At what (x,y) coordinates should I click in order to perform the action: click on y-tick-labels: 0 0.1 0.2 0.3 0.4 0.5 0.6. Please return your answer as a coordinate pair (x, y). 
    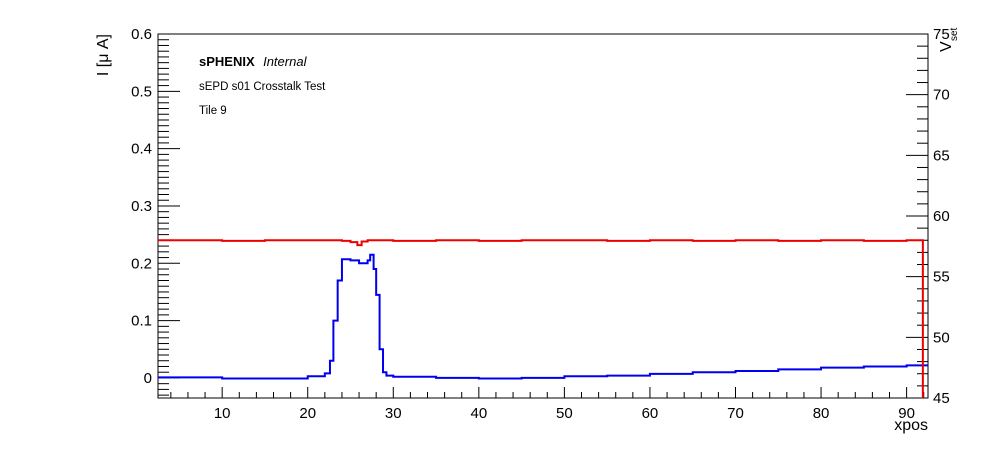
    Looking at the image, I should click on (141, 206).